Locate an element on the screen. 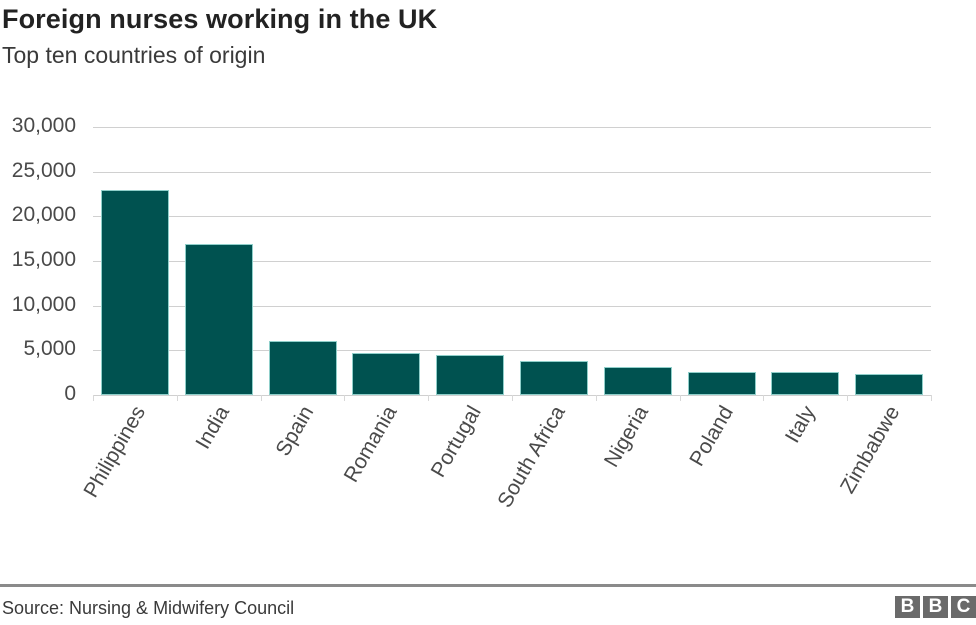 Image resolution: width=976 pixels, height=625 pixels. x-axis-category-label: Portugal is located at coordinates (456, 442).